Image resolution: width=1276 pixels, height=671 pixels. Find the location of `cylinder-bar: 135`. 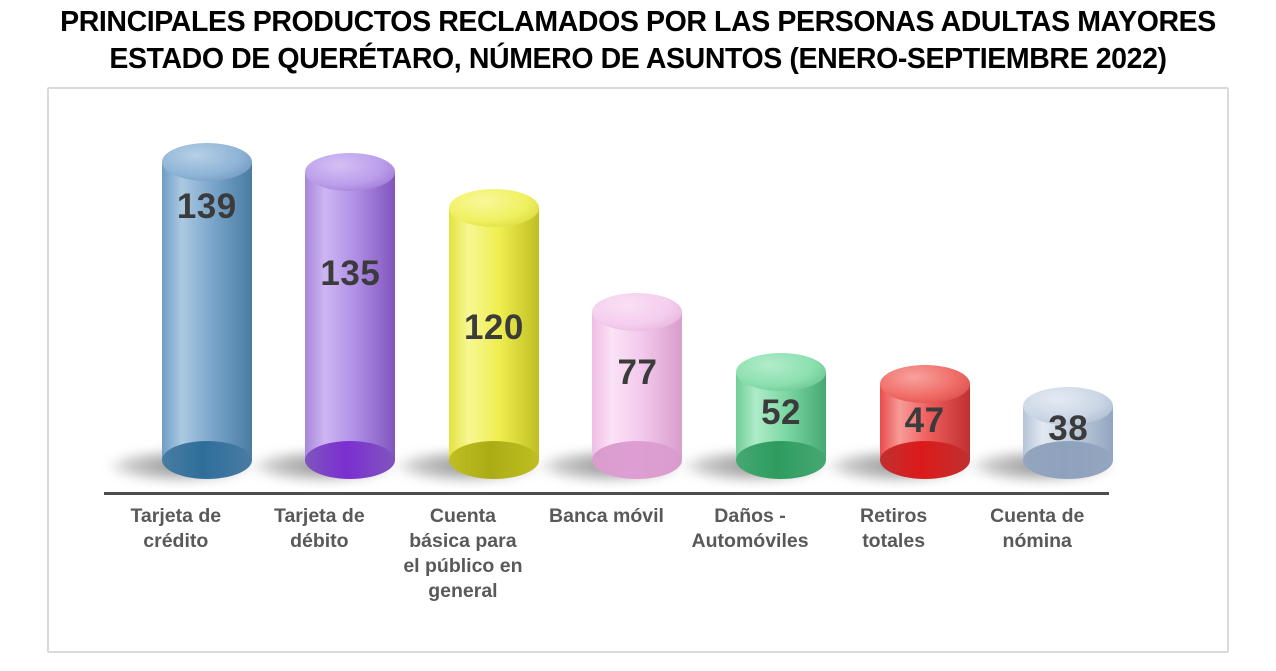

cylinder-bar: 135 is located at coordinates (350, 316).